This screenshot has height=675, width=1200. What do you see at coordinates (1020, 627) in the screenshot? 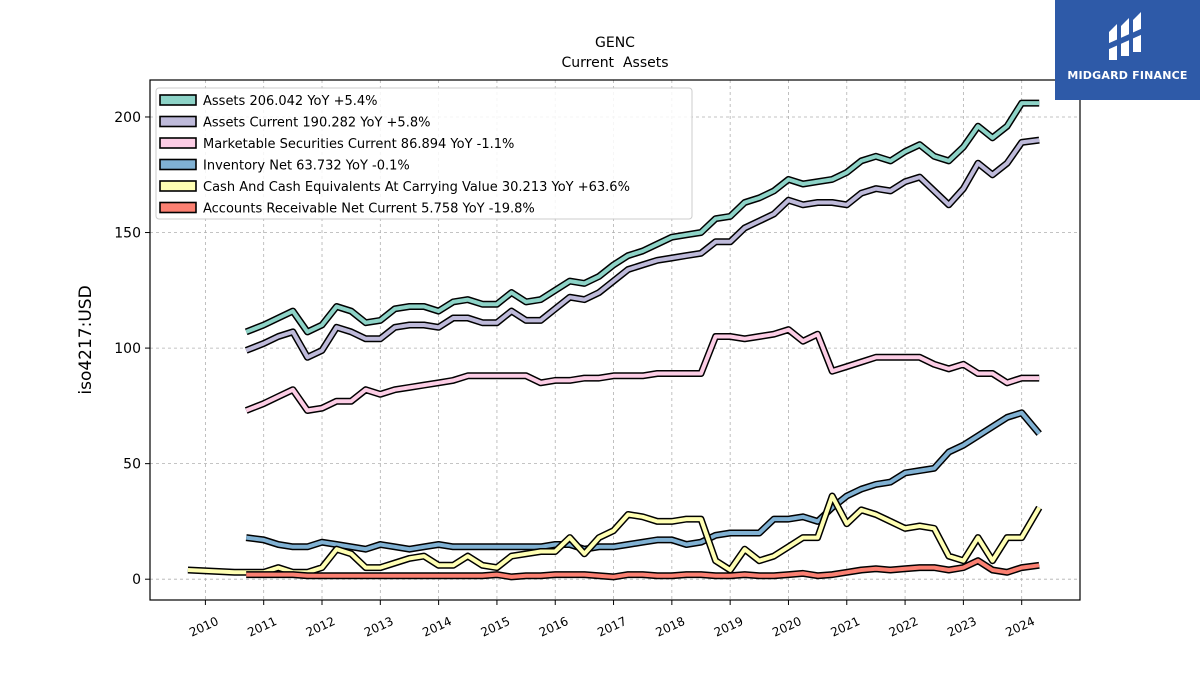
I see `x-tick-label: 2024` at bounding box center [1020, 627].